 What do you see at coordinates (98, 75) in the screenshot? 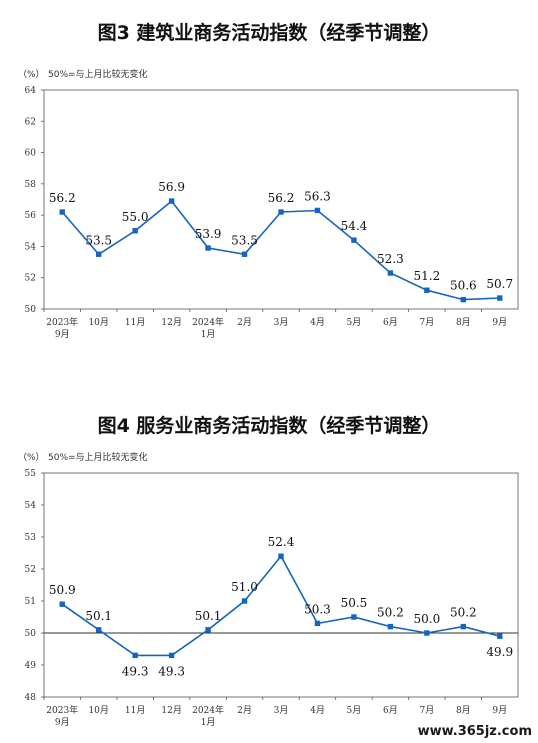
I see `chart-1-note: 50%=与上月比较无变化` at bounding box center [98, 75].